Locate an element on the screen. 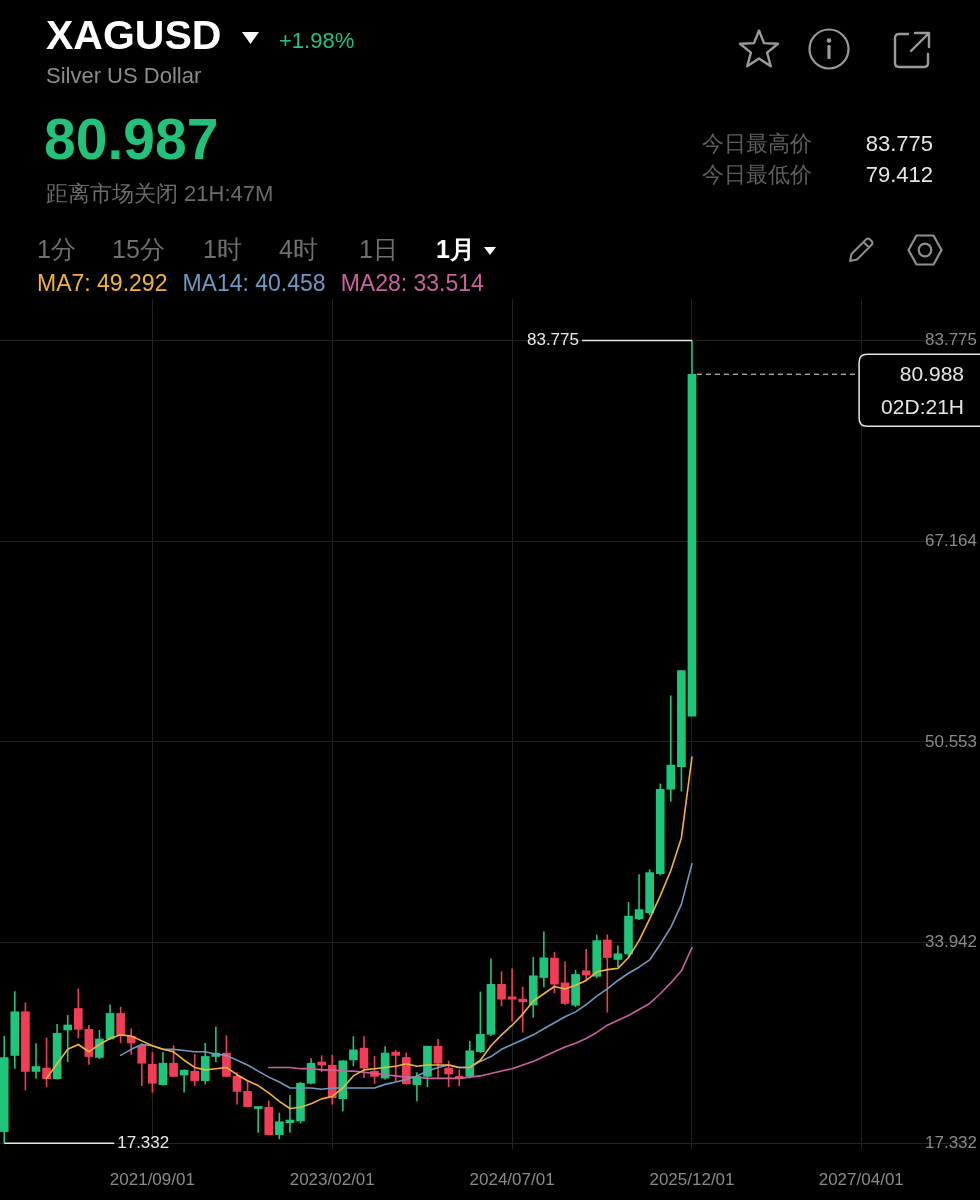 The height and width of the screenshot is (1200, 980). x-tick-label: 2024/07/01 is located at coordinates (512, 1179).